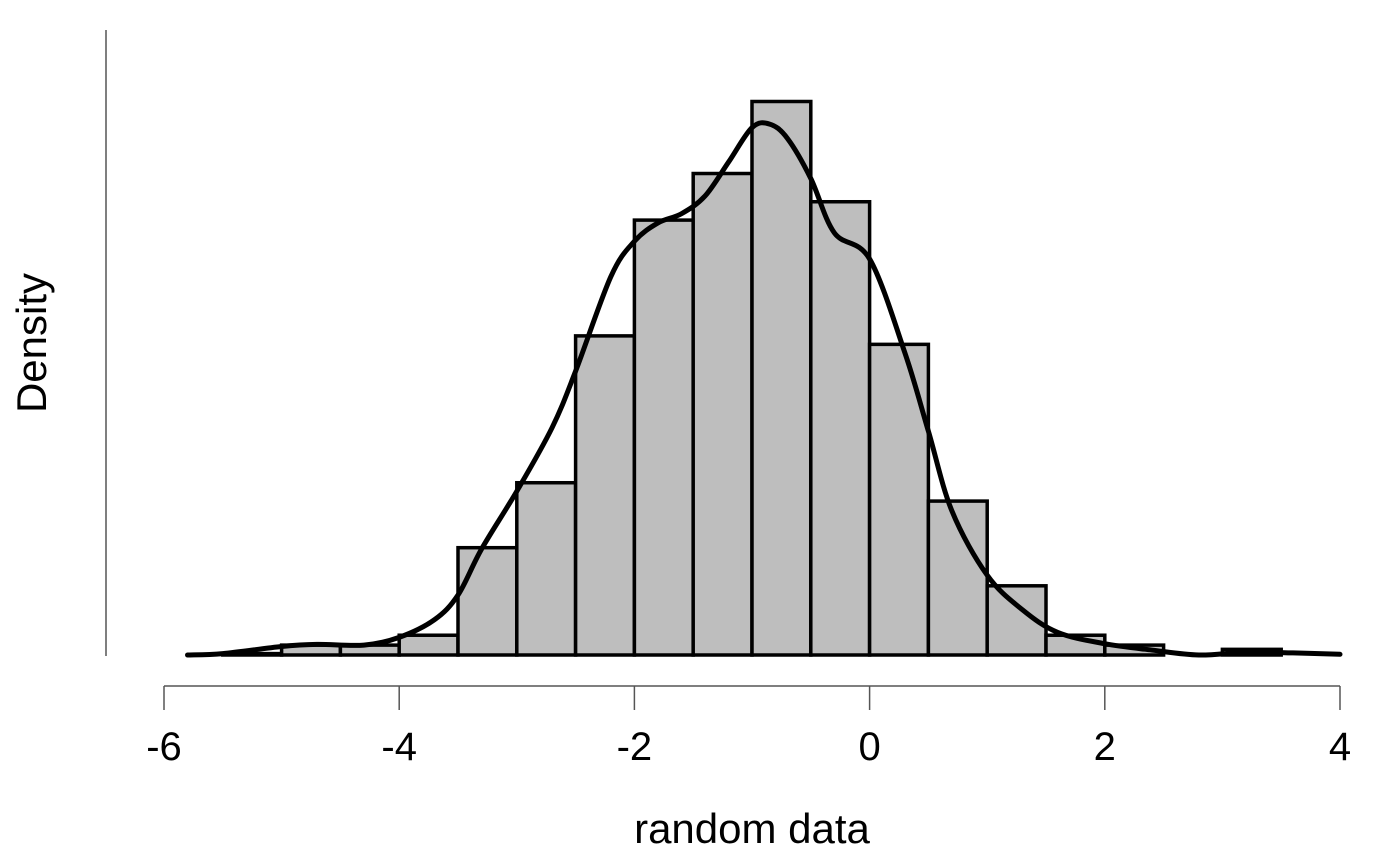  What do you see at coordinates (748, 727) in the screenshot?
I see `x-axis-ticks: -6 -4 -2 0 2 4` at bounding box center [748, 727].